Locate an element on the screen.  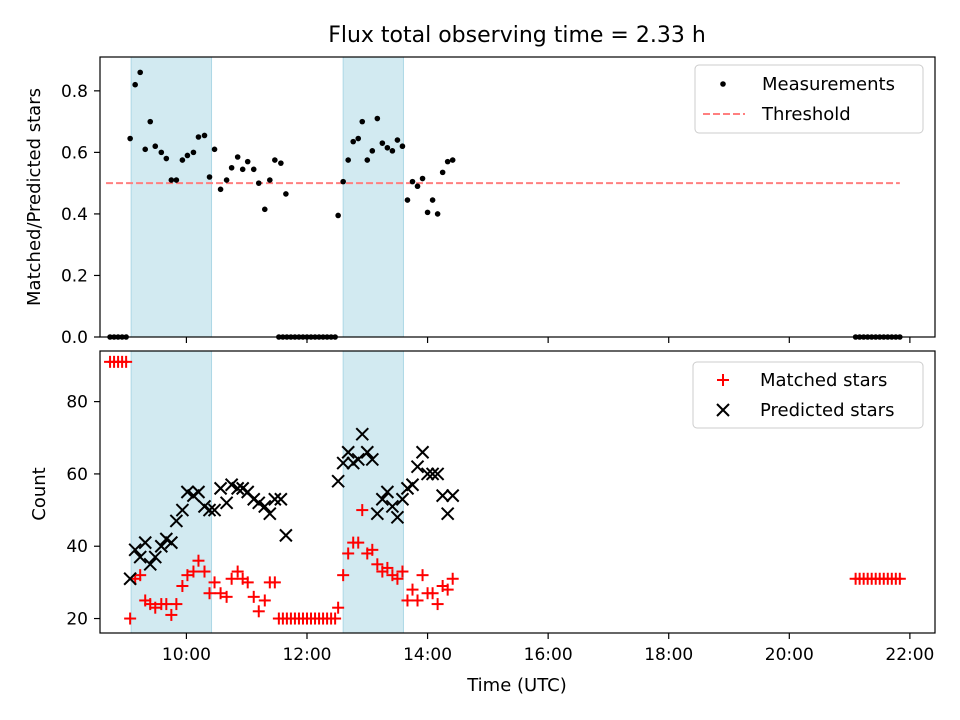
y-tick-label: 60 is located at coordinates (77, 475).